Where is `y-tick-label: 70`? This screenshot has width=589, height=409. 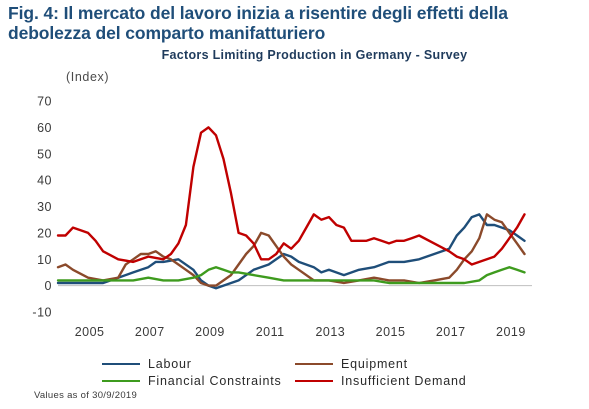
y-tick-label: 70 is located at coordinates (44, 102).